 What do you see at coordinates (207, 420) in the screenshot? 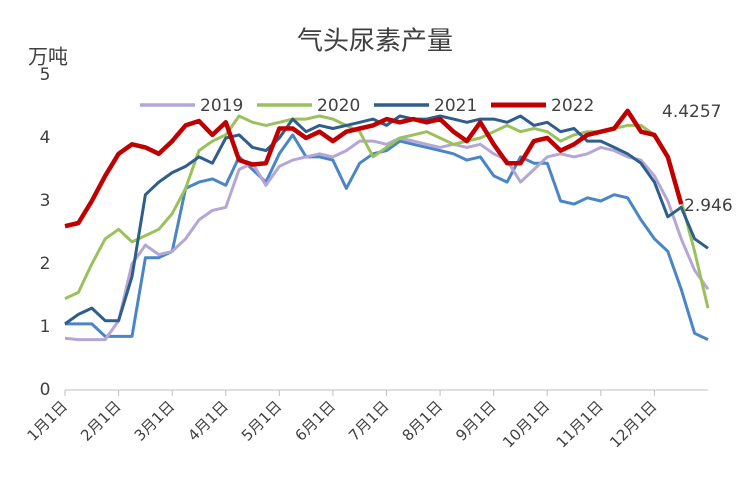
I see `x-tick-label: 4月1日` at bounding box center [207, 420].